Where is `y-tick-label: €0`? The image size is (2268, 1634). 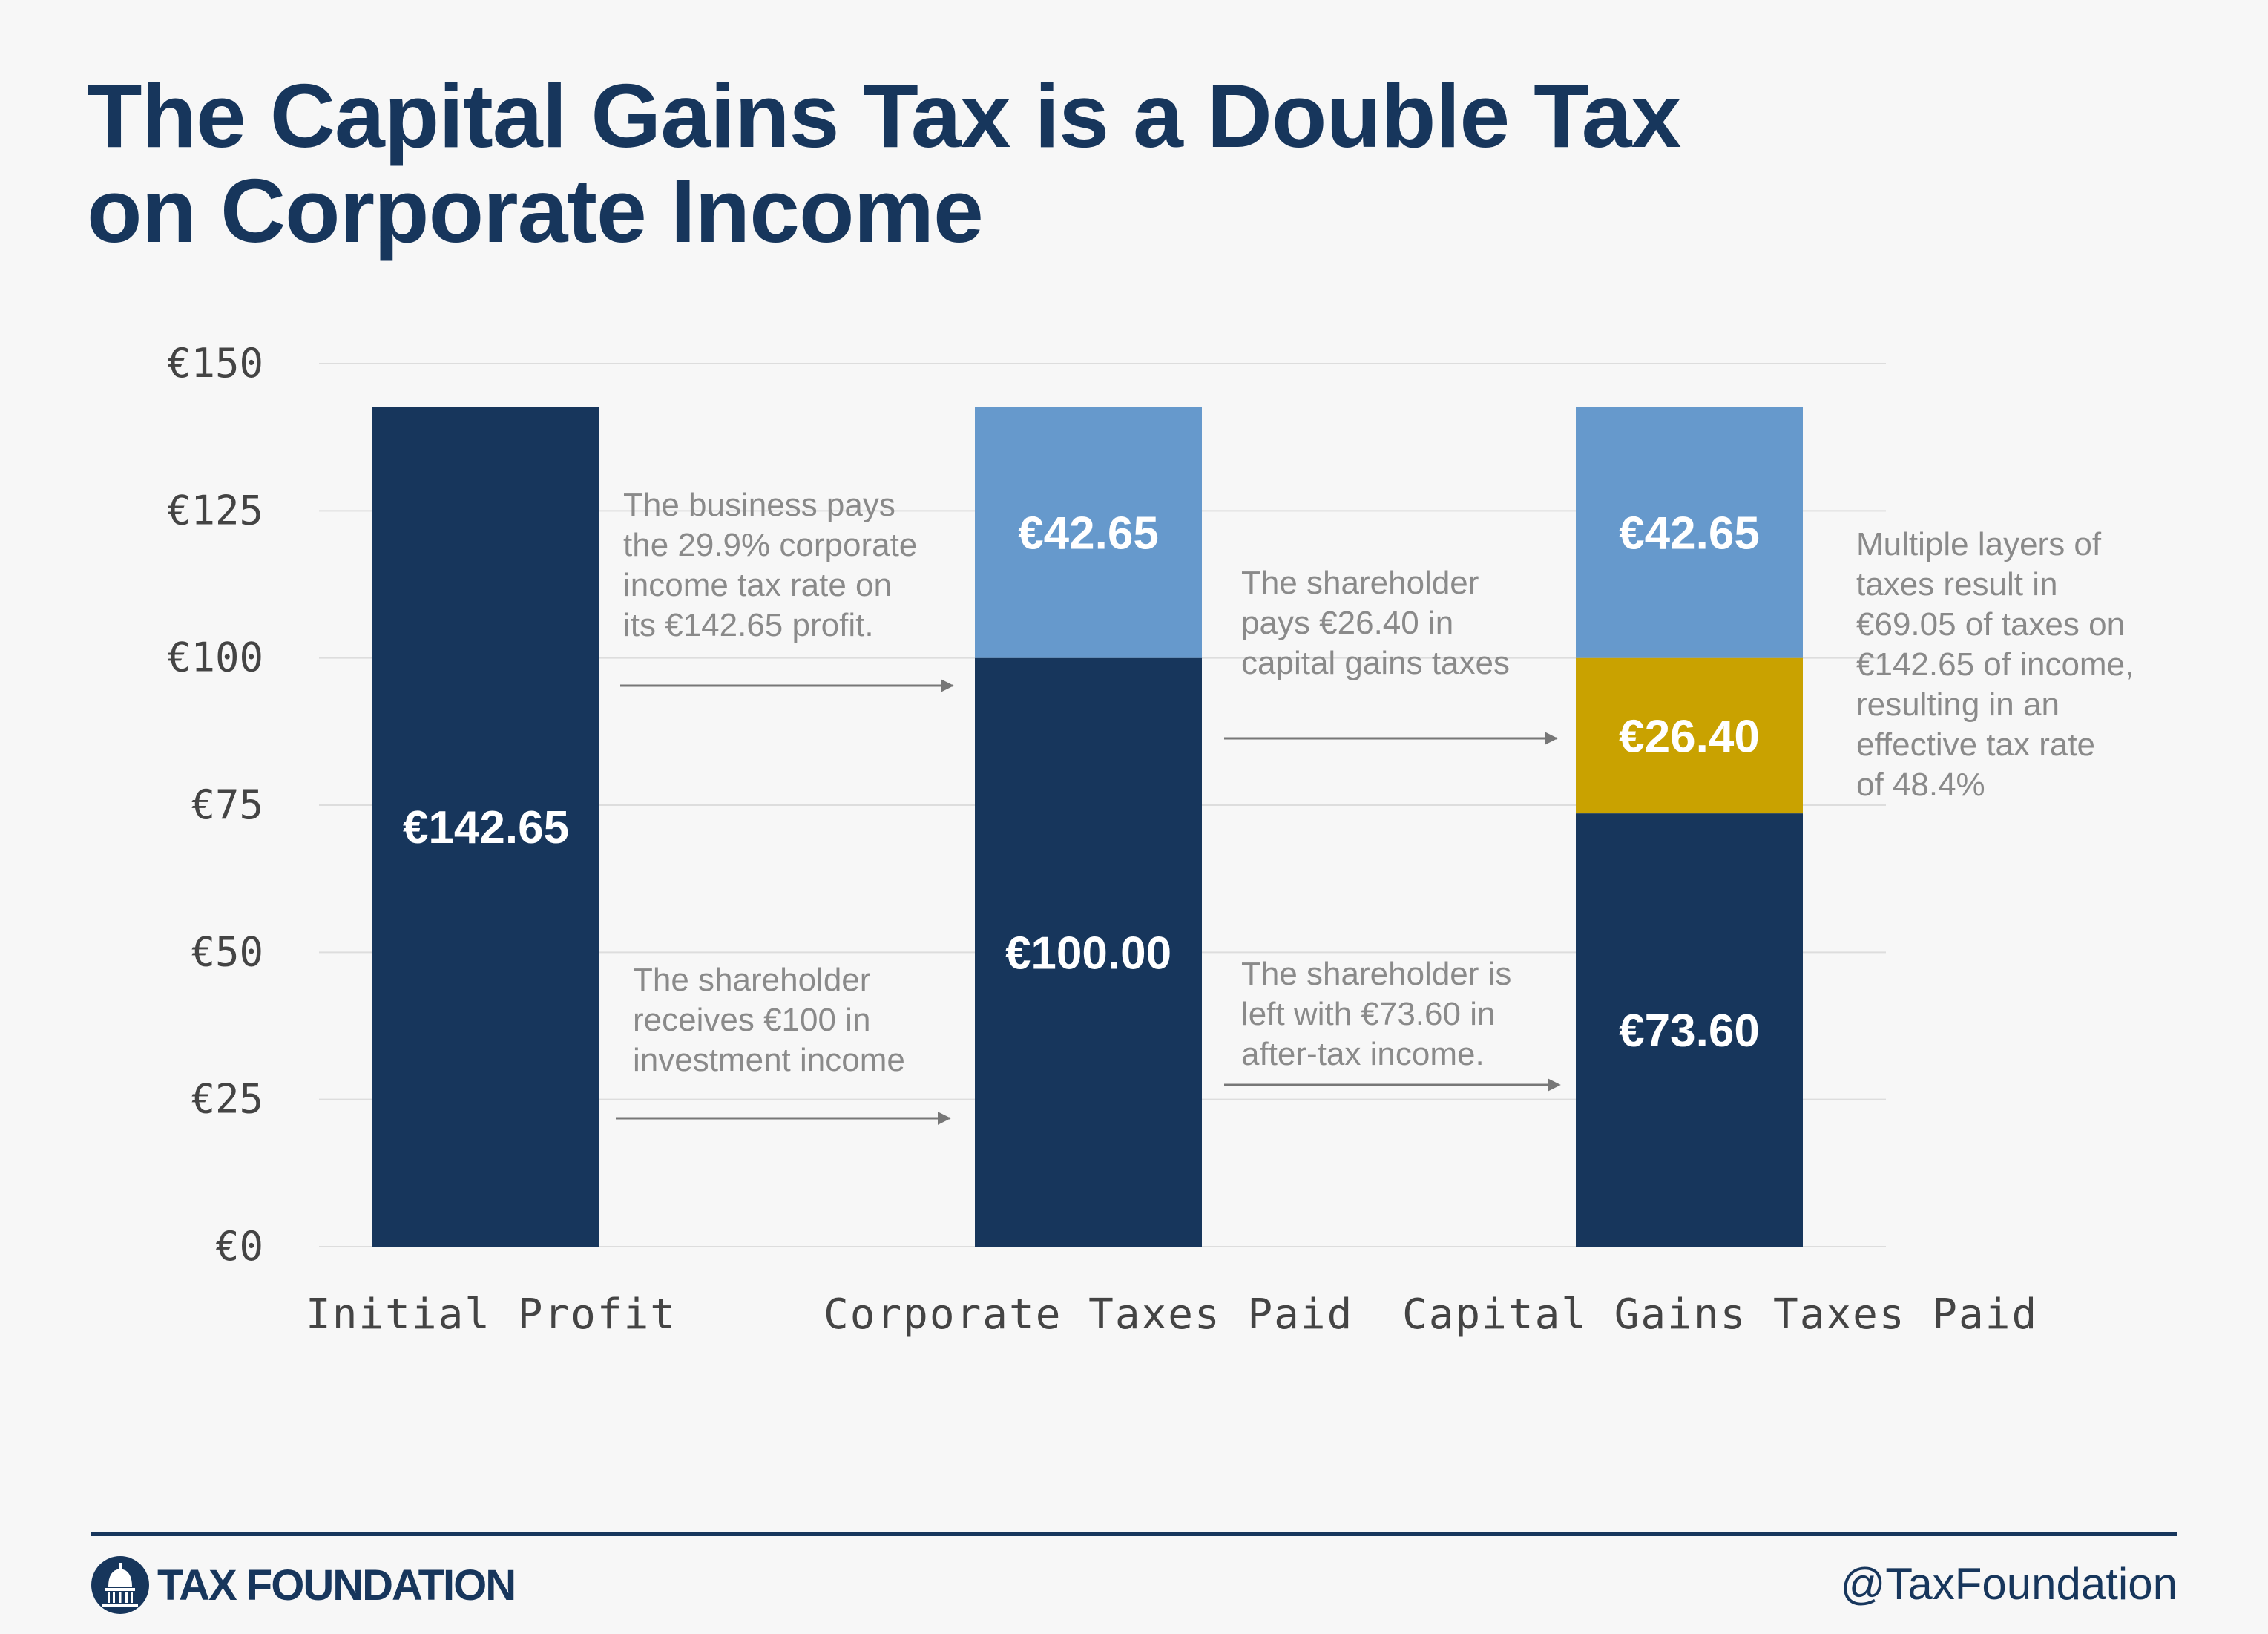 y-tick-label: €0 is located at coordinates (239, 1246).